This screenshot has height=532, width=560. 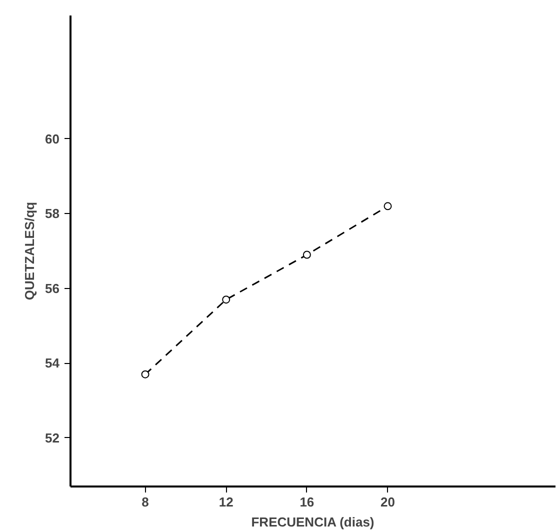 I want to click on y-axis-title: QUETZALES/qq, so click(x=30, y=251).